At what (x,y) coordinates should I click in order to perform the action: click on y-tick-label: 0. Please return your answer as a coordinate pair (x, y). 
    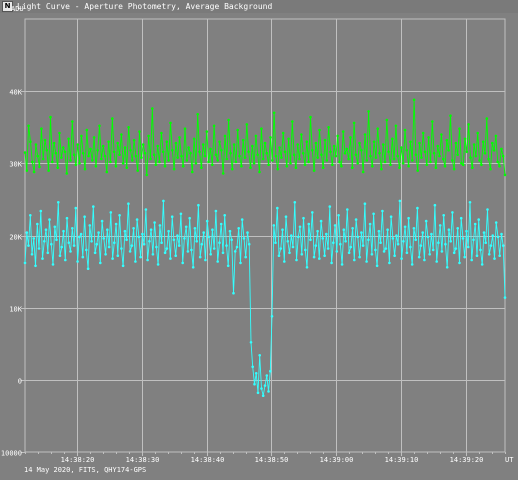
    Looking at the image, I should click on (20, 382).